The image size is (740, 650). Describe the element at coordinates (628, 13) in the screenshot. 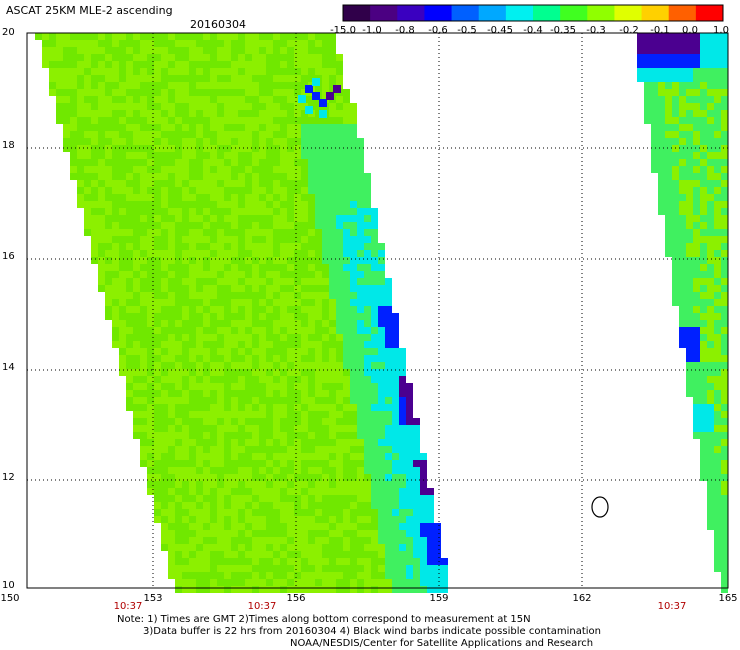

I see `colorbar-segment` at that location.